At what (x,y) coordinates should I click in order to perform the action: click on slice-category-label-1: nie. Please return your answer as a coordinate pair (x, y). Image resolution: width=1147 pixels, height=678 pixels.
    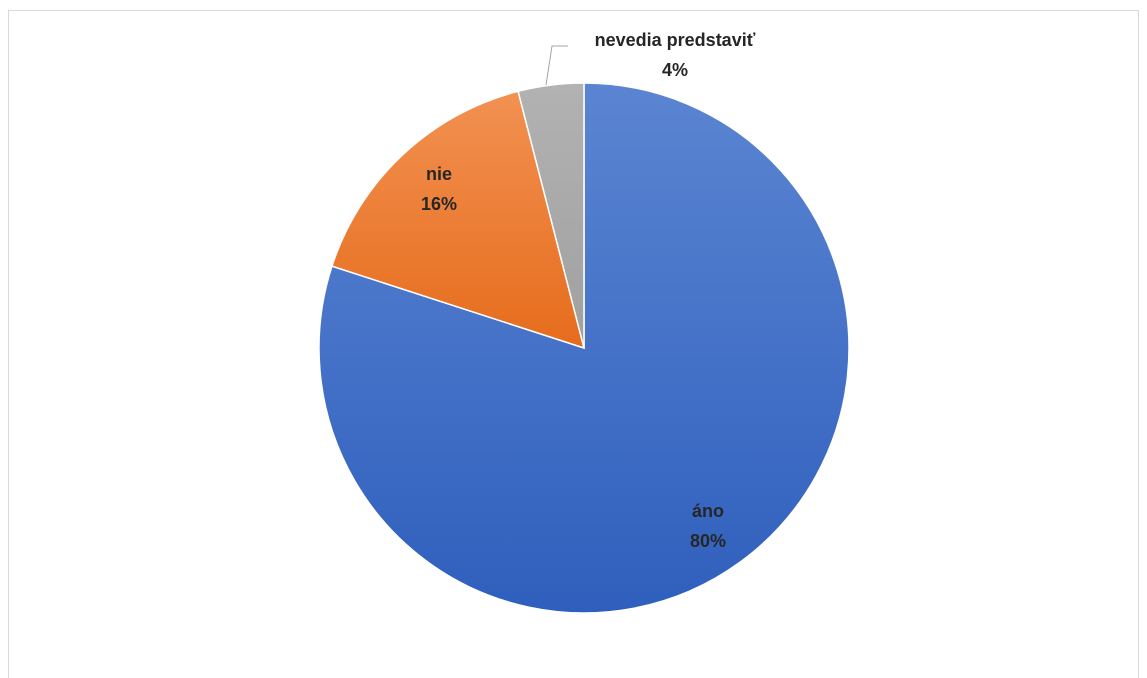
    Looking at the image, I should click on (439, 174).